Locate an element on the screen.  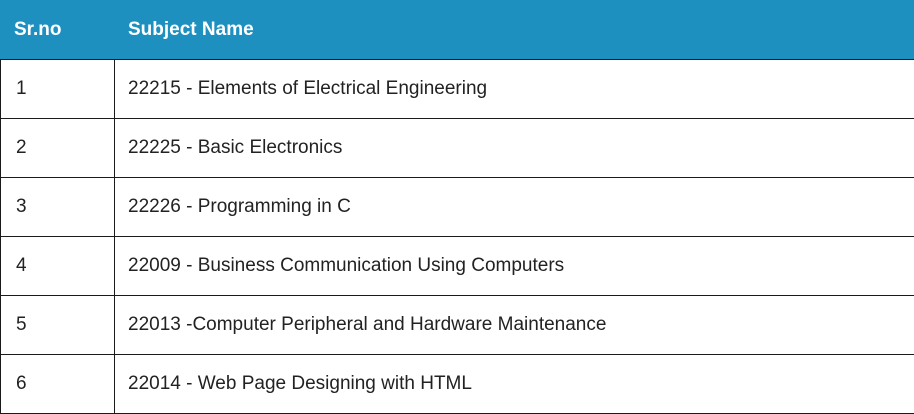
cell-srno: 6 is located at coordinates (57, 384).